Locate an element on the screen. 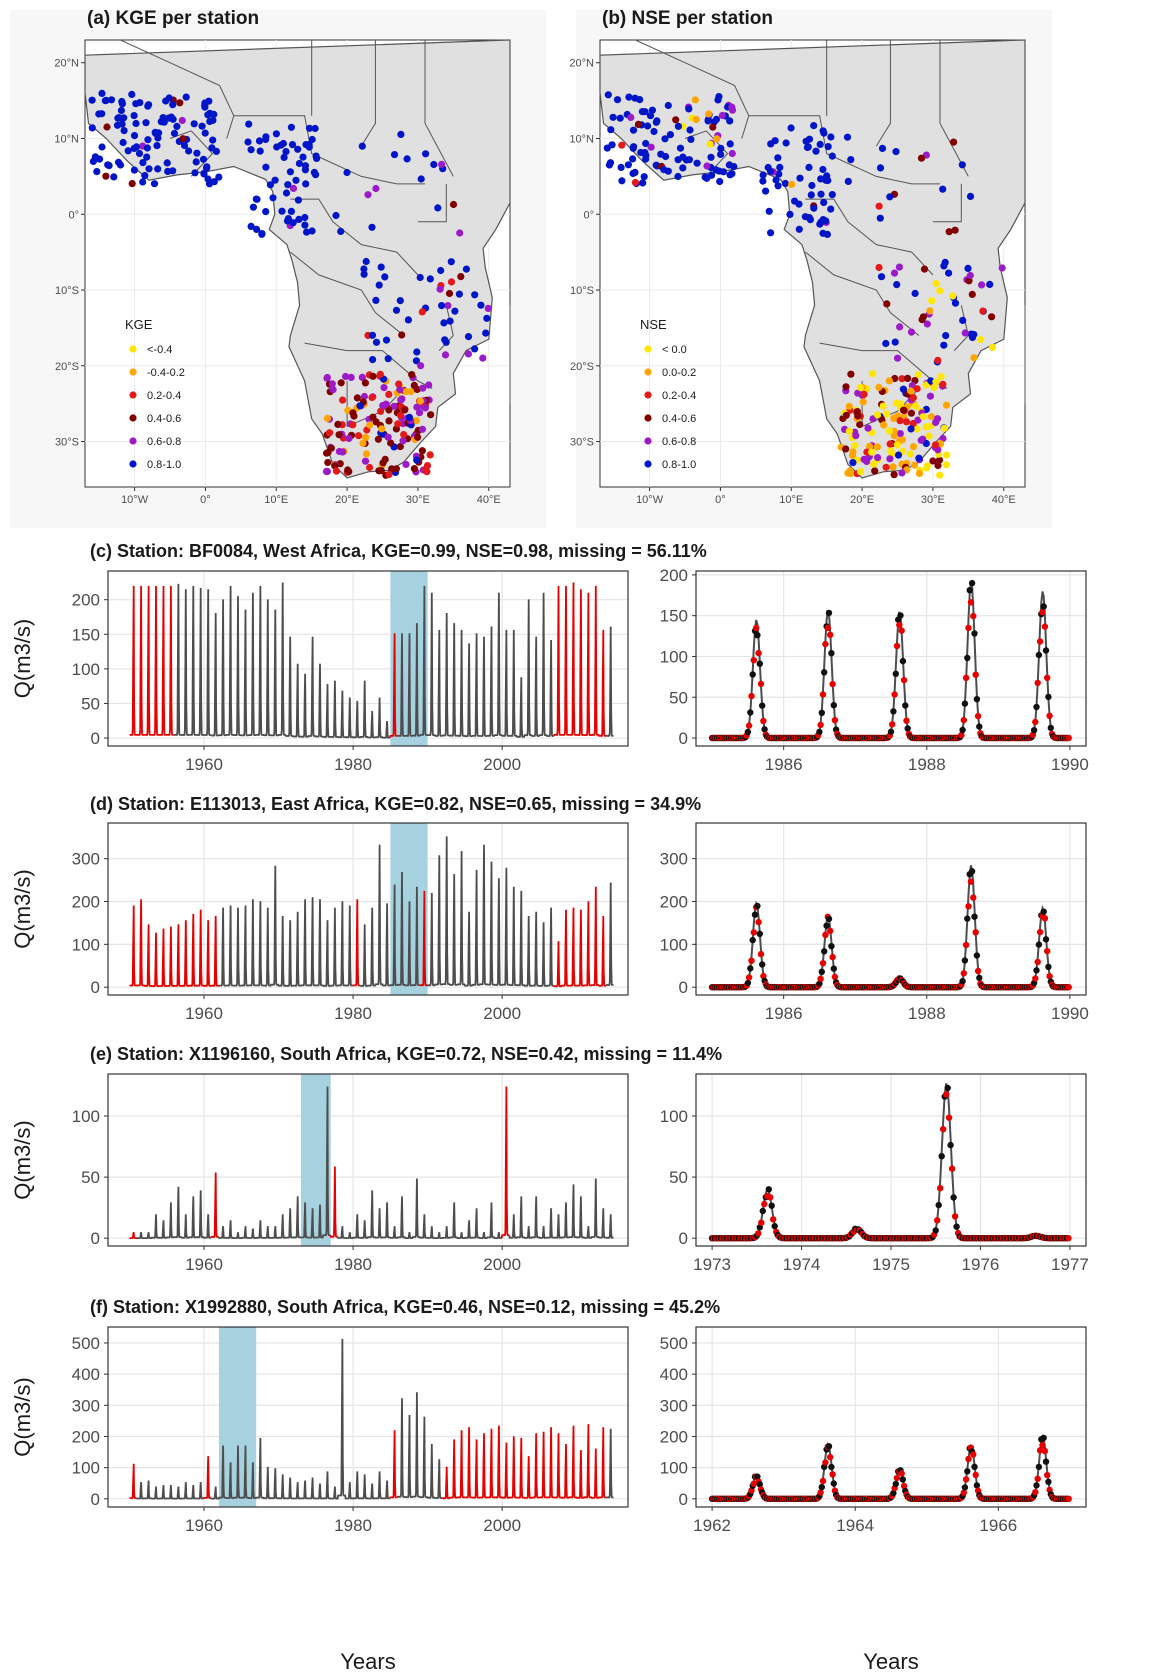 The height and width of the screenshot is (1673, 1164). y-tick-label: 150 is located at coordinates (86, 634).